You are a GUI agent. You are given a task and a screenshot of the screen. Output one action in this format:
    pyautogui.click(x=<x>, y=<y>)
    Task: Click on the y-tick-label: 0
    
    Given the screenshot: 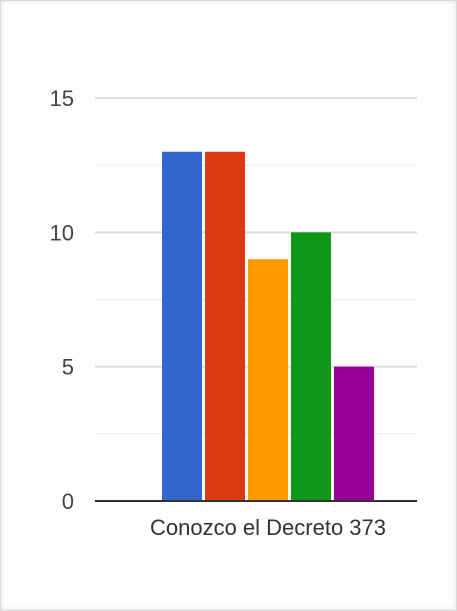 What is the action you would take?
    pyautogui.click(x=68, y=501)
    